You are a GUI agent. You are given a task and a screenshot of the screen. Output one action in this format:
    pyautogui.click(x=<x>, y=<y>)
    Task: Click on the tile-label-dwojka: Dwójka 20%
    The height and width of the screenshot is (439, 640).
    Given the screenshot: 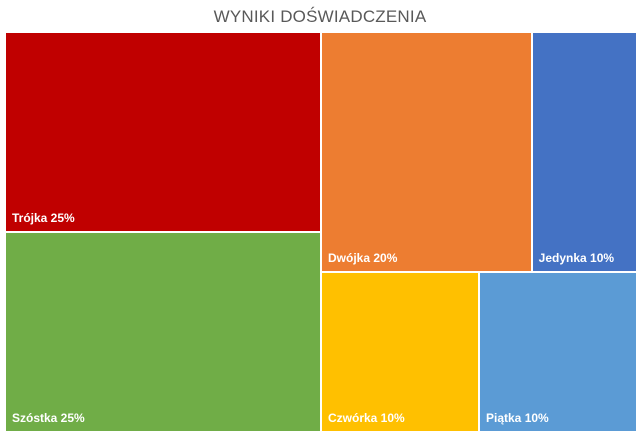 What is the action you would take?
    pyautogui.click(x=363, y=258)
    